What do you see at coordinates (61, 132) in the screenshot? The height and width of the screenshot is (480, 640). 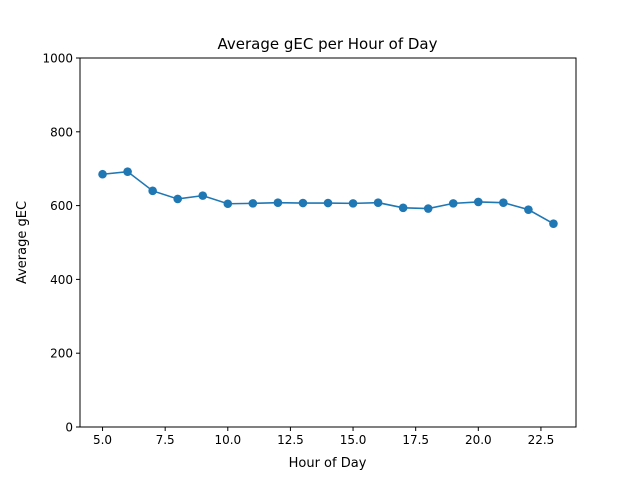 I see `y-tick-label: 800` at bounding box center [61, 132].